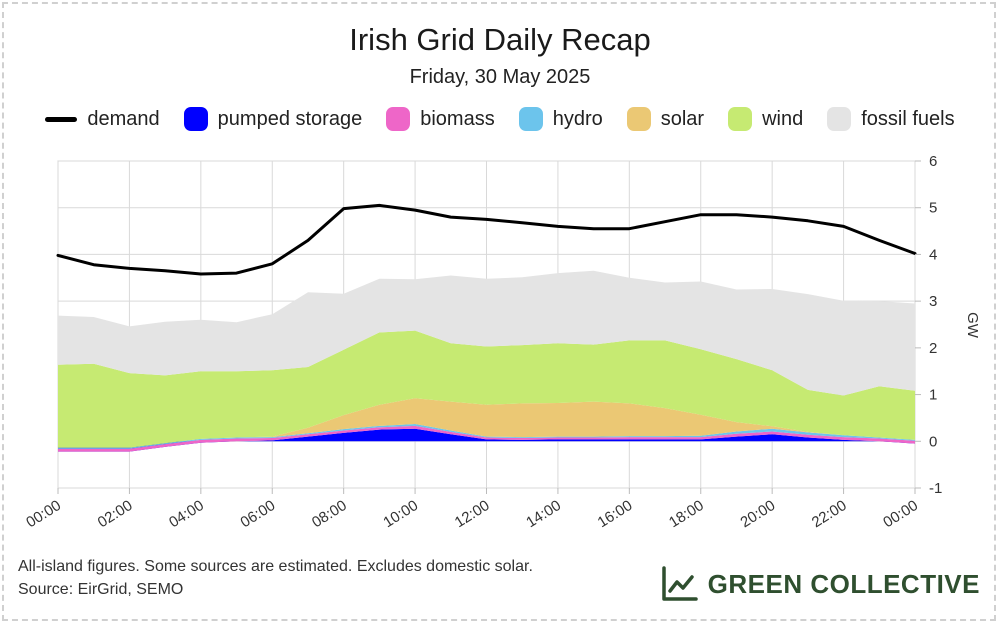 Image resolution: width=1000 pixels, height=625 pixels. I want to click on x-tick-label: 02:00, so click(115, 514).